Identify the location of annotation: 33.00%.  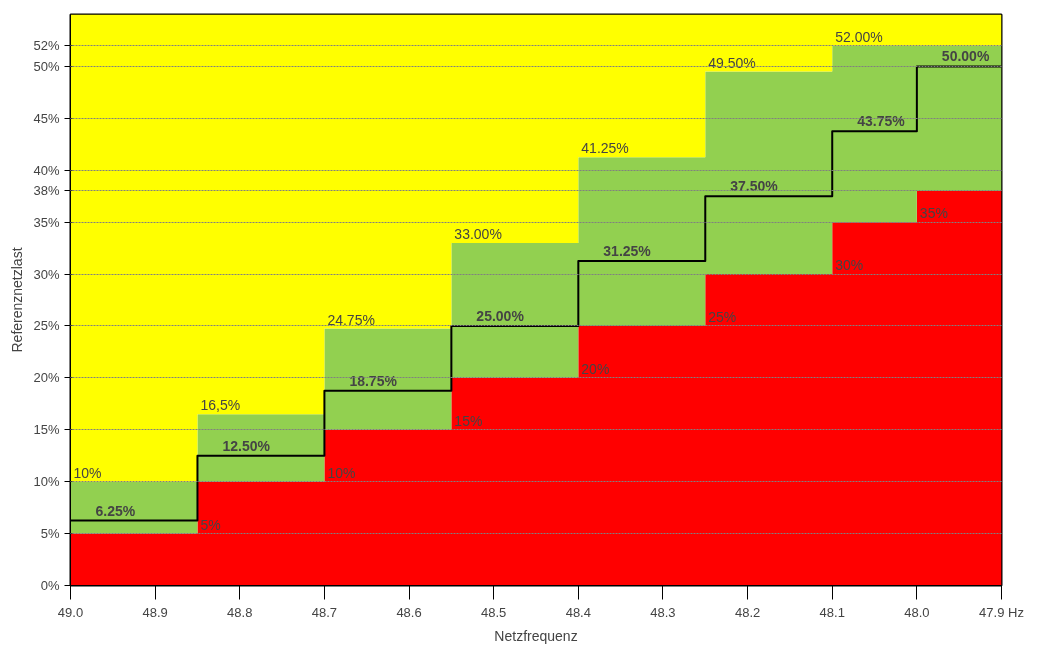
(478, 233).